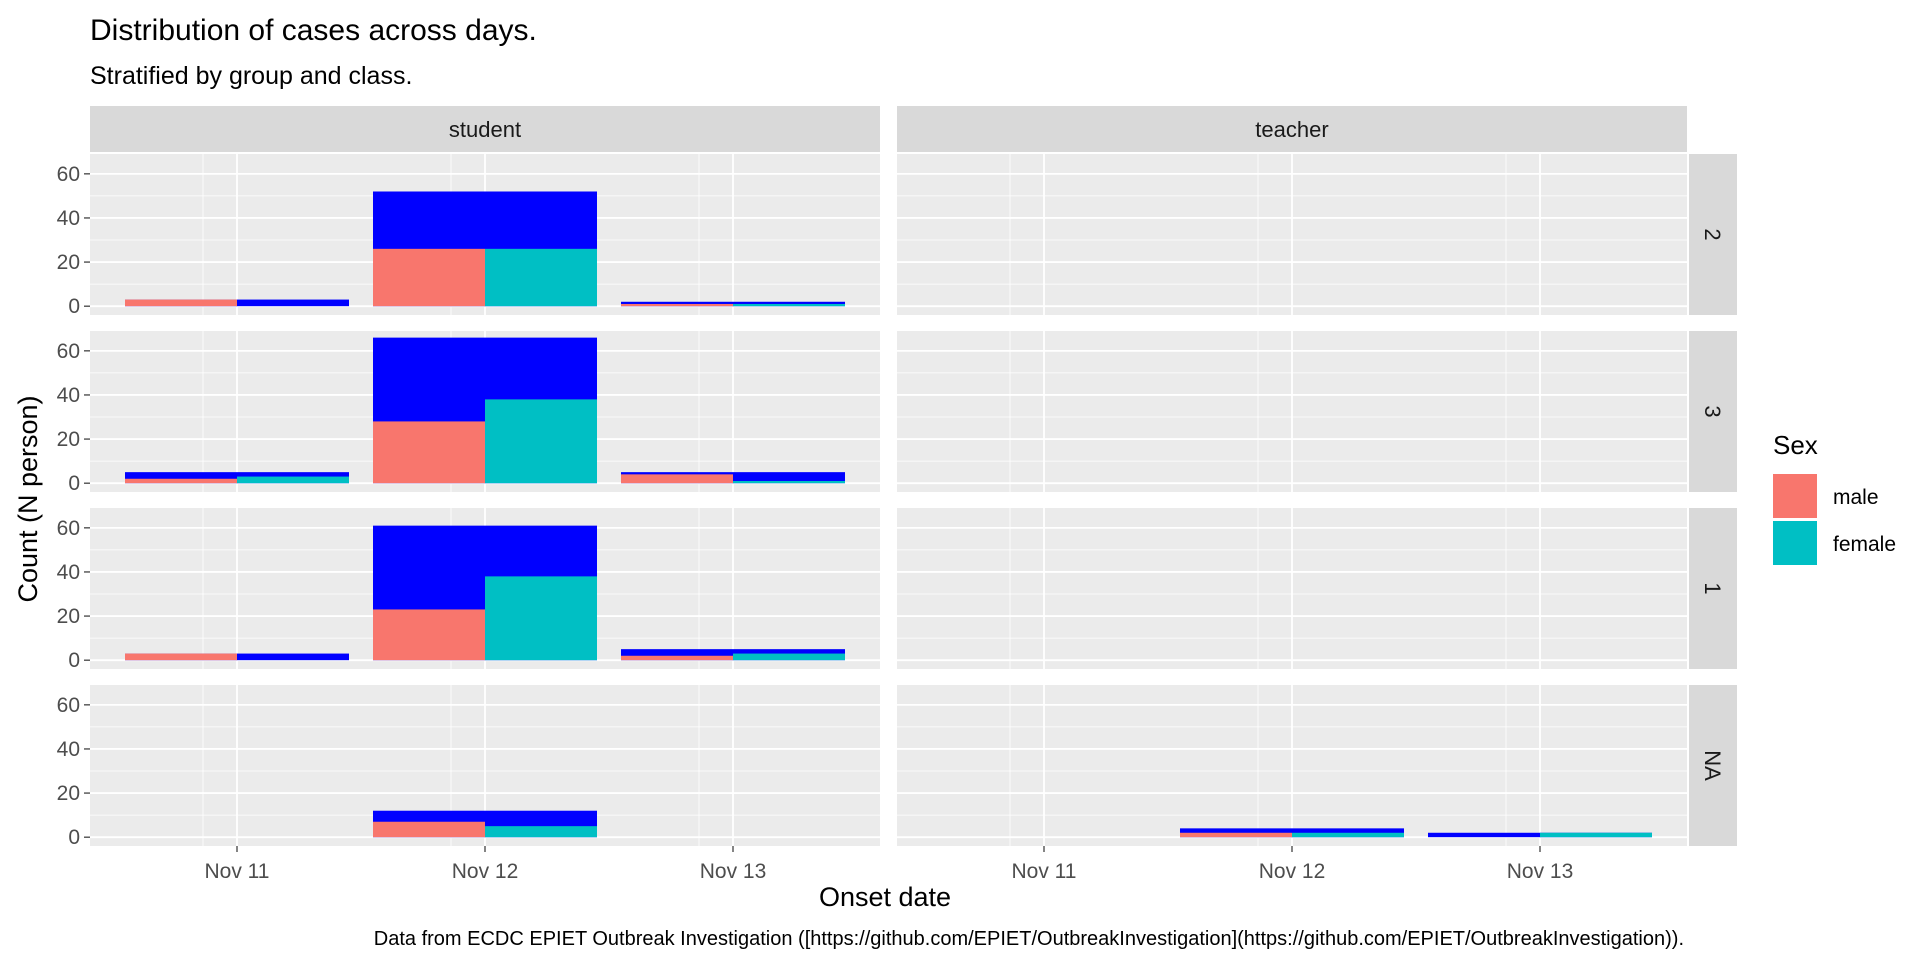  What do you see at coordinates (1795, 445) in the screenshot?
I see `legend-title: Sex` at bounding box center [1795, 445].